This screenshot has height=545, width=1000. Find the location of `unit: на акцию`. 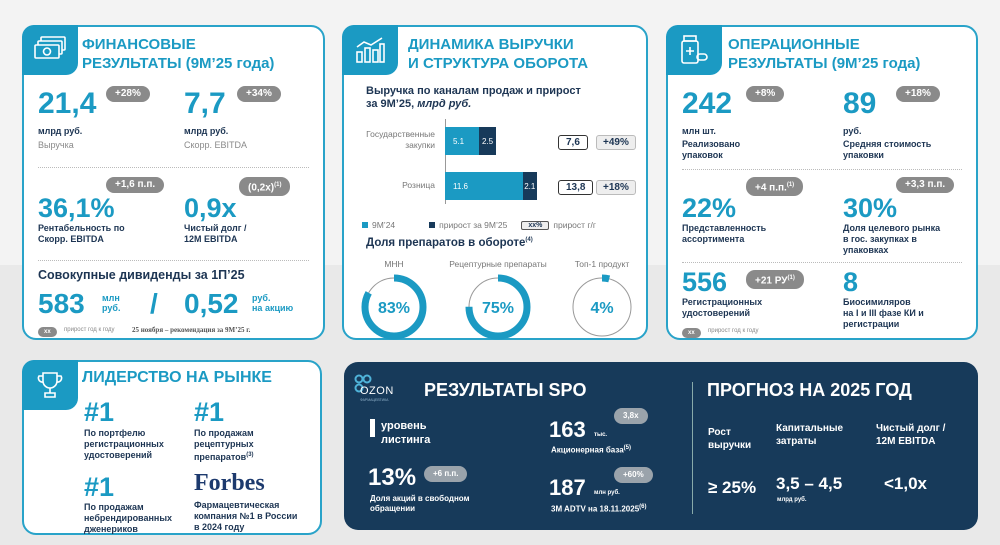

unit: на акцию is located at coordinates (273, 308).